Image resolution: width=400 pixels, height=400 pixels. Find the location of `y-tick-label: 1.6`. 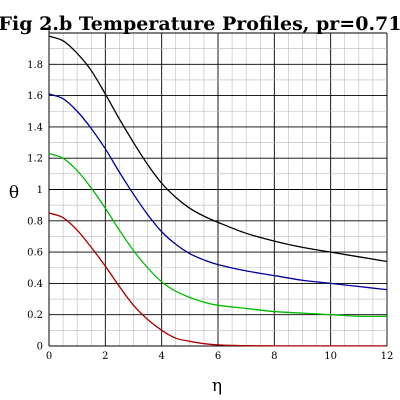

y-tick-label: 1.6 is located at coordinates (35, 96).